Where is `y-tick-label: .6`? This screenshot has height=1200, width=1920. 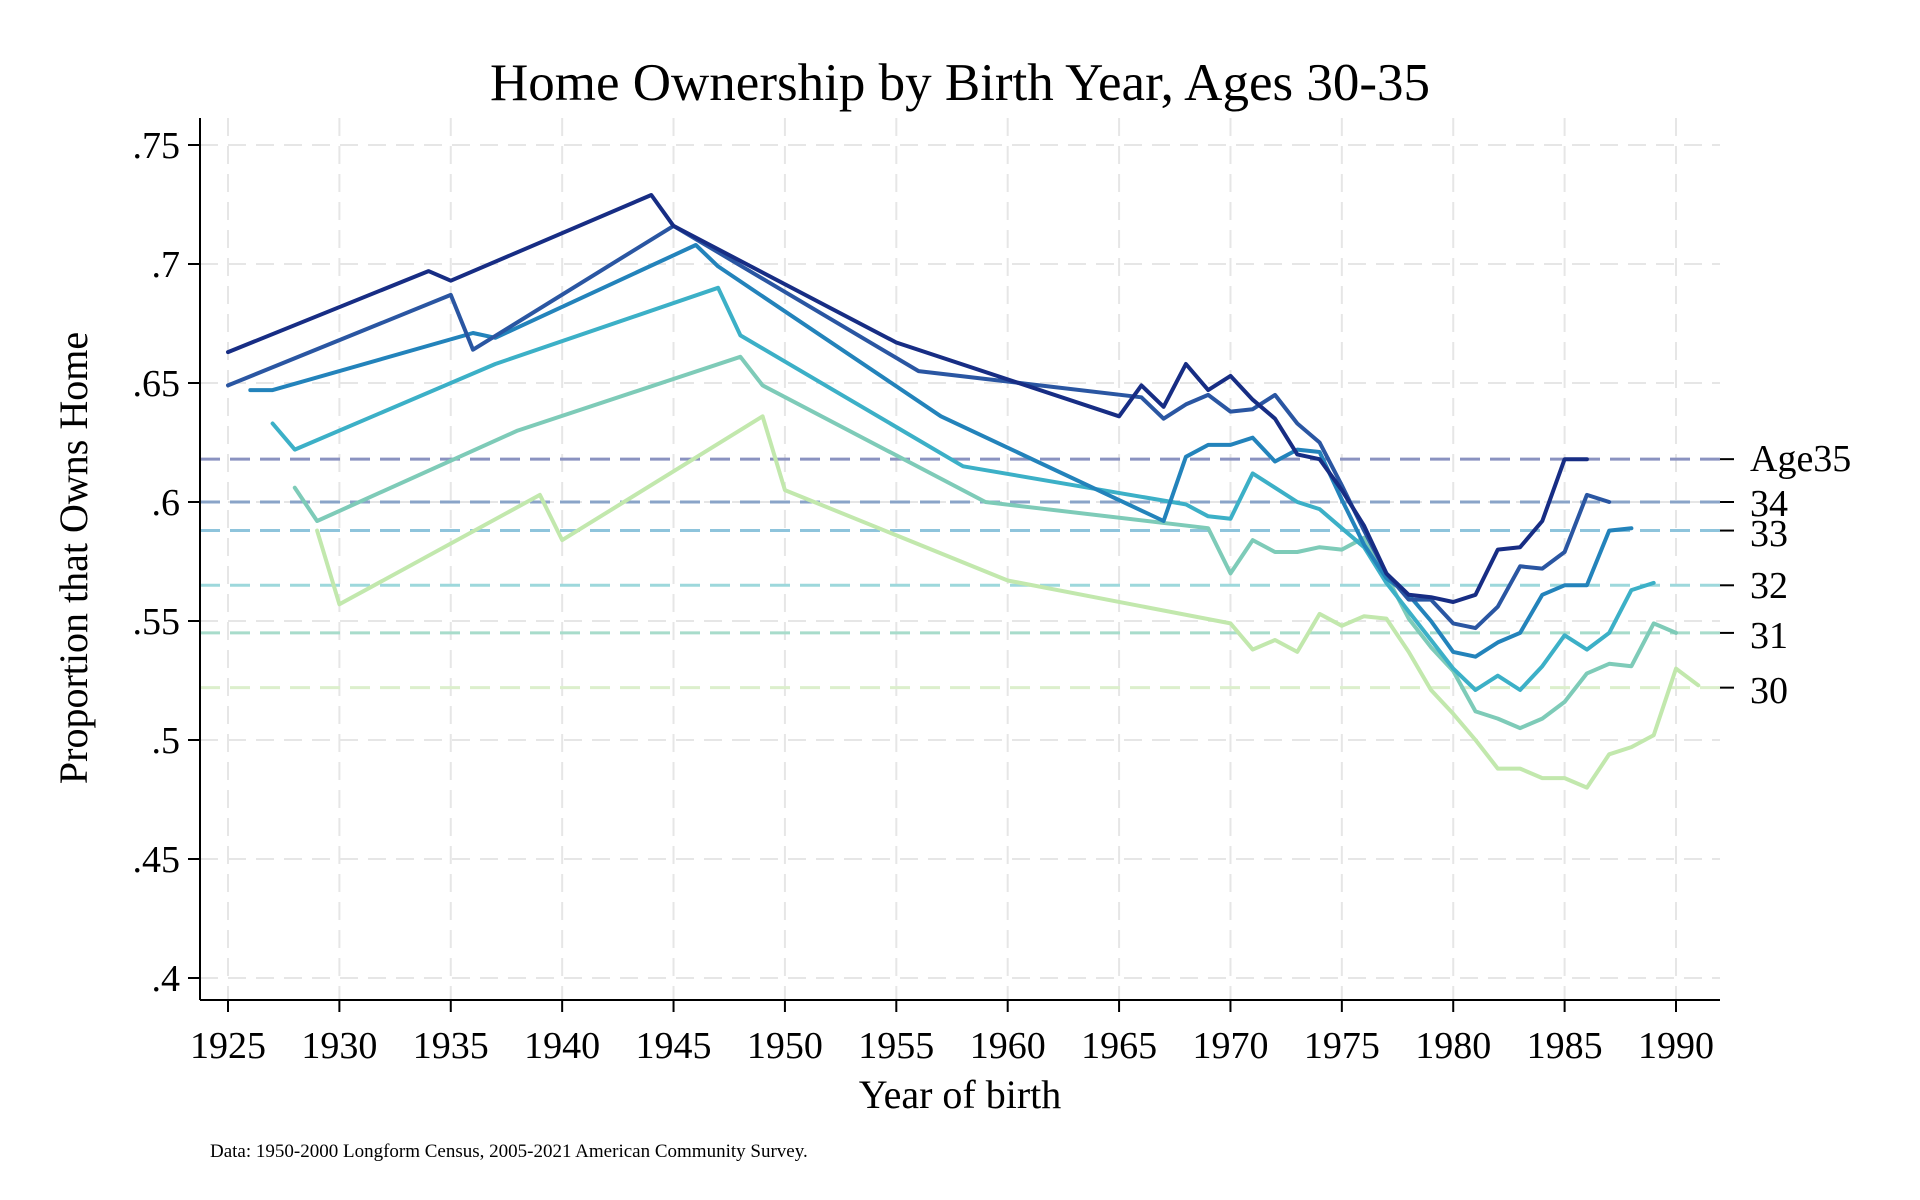 y-tick-label: .6 is located at coordinates (166, 503).